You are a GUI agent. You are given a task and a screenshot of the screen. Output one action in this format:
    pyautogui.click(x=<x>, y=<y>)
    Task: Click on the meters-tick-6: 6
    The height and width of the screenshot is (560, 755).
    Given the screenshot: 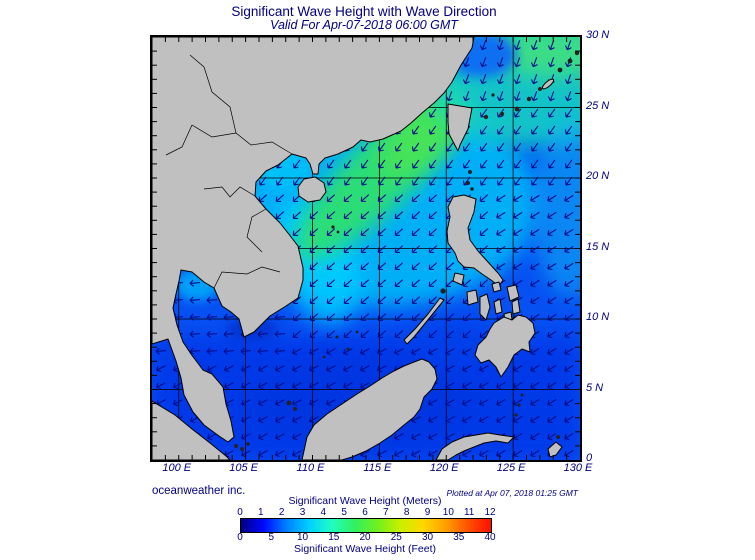 What is the action you would take?
    pyautogui.click(x=365, y=512)
    